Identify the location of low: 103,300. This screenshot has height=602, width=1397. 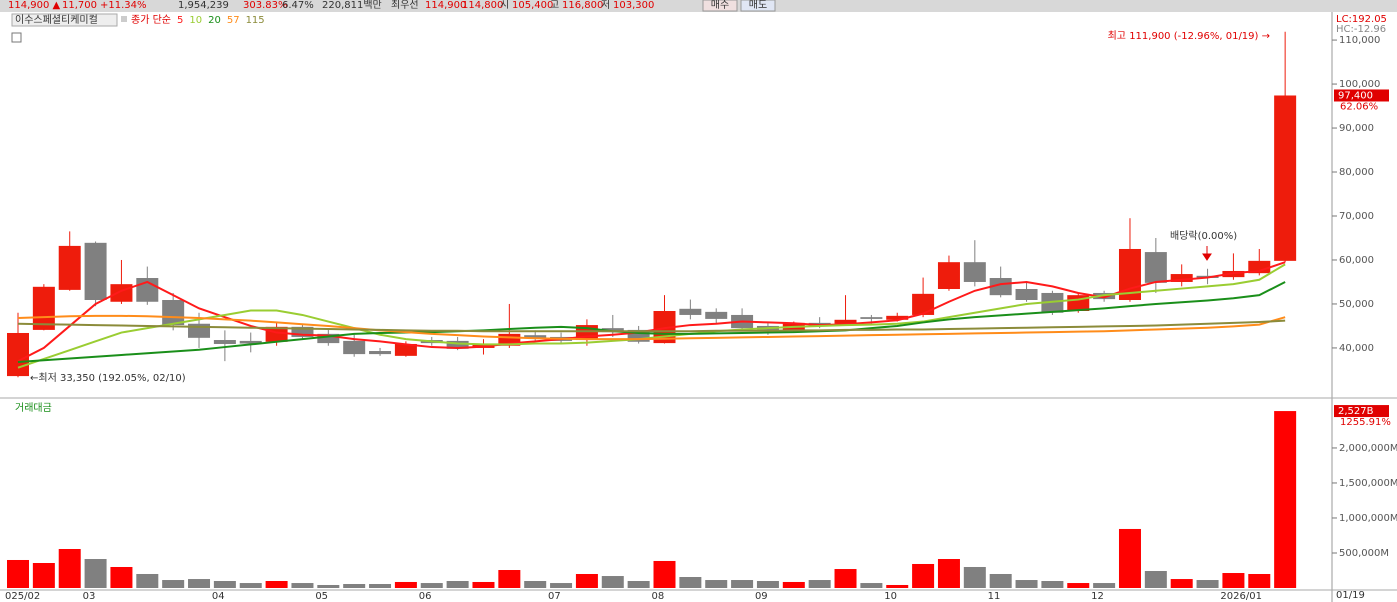
(633, 5).